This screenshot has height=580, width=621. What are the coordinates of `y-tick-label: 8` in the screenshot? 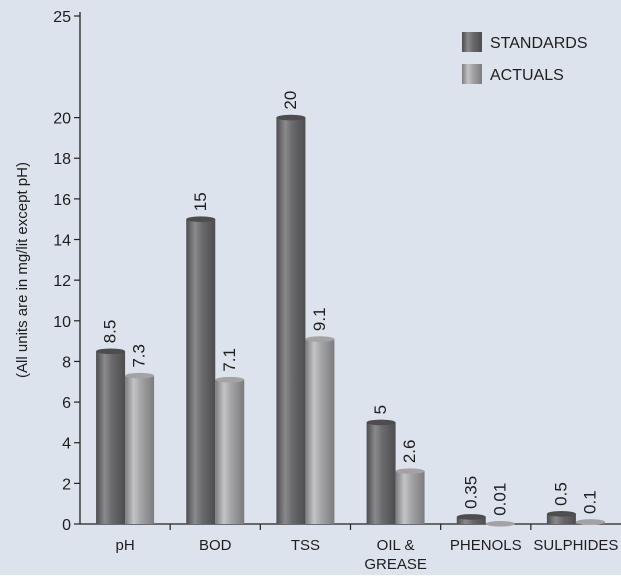 It's located at (66, 362).